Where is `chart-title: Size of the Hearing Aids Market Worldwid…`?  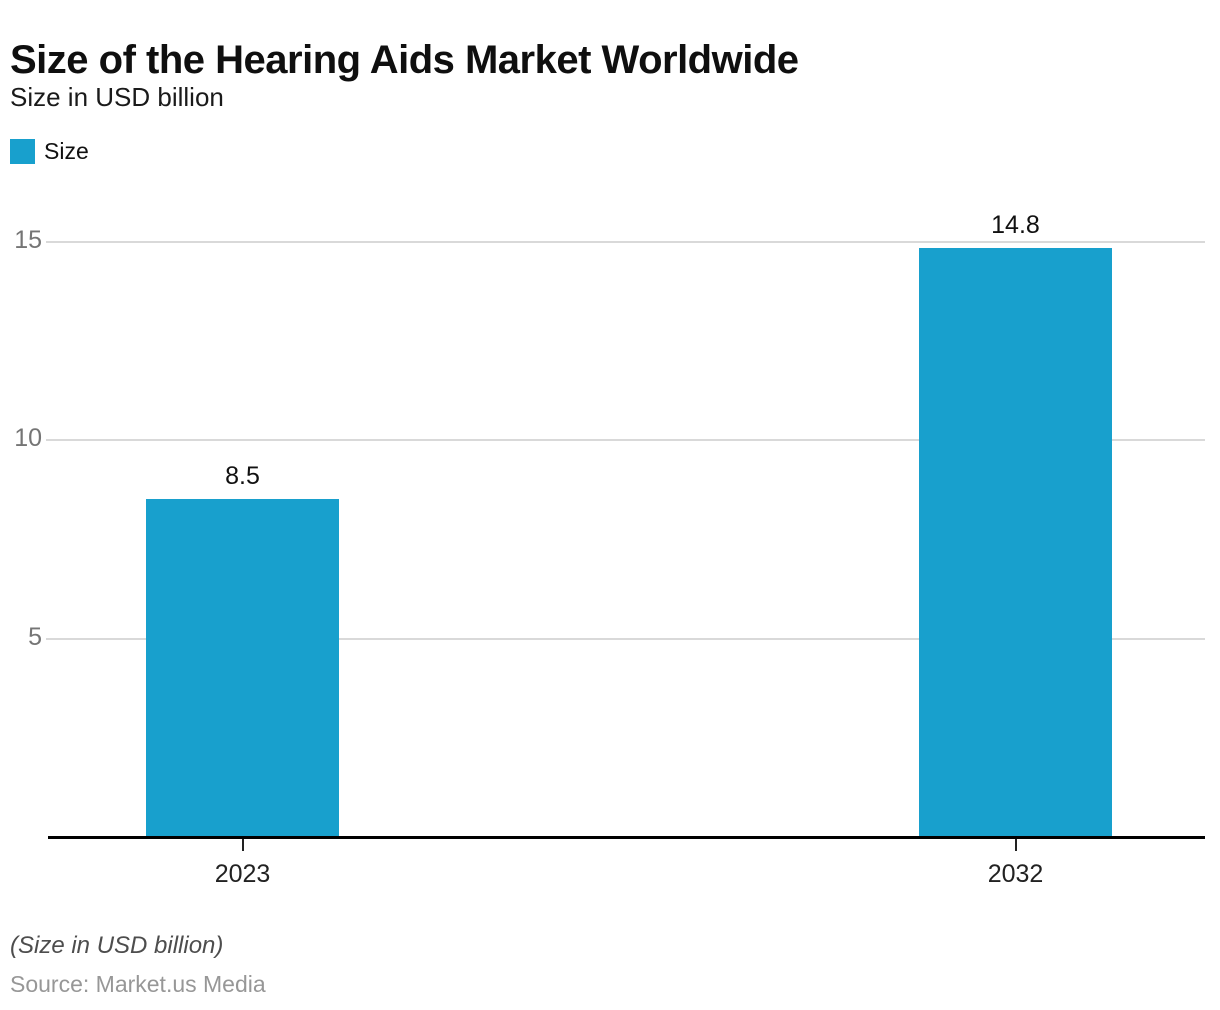 chart-title: Size of the Hearing Aids Market Worldwid… is located at coordinates (404, 59).